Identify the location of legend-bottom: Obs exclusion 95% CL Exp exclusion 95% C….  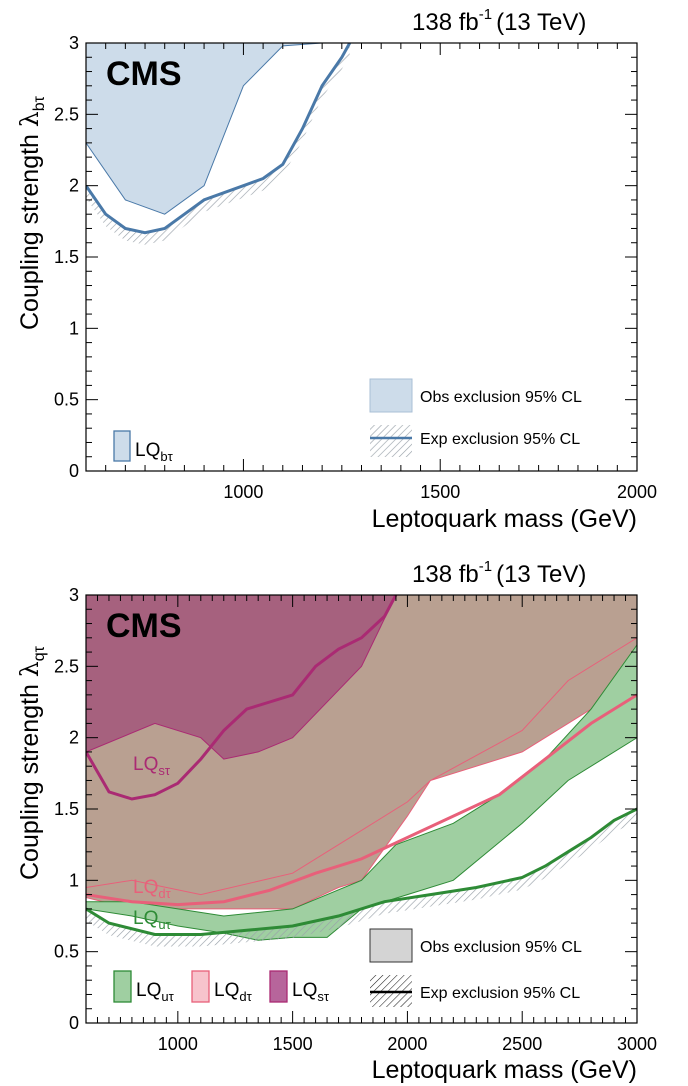
(475, 967).